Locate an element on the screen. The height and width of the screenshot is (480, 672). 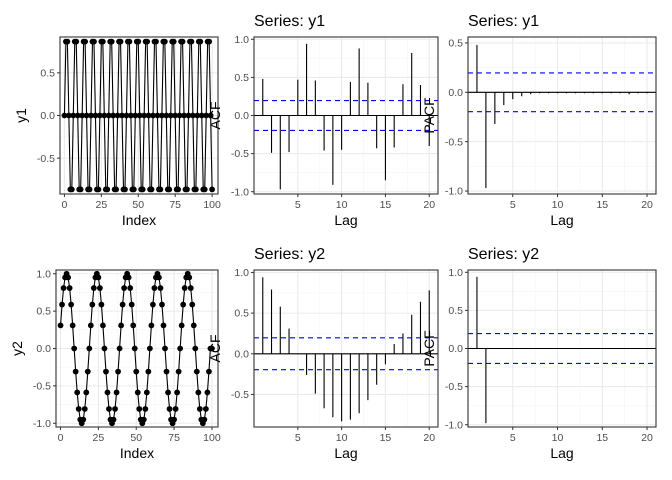
chart-ts1-xtick-label: 100 is located at coordinates (212, 205).